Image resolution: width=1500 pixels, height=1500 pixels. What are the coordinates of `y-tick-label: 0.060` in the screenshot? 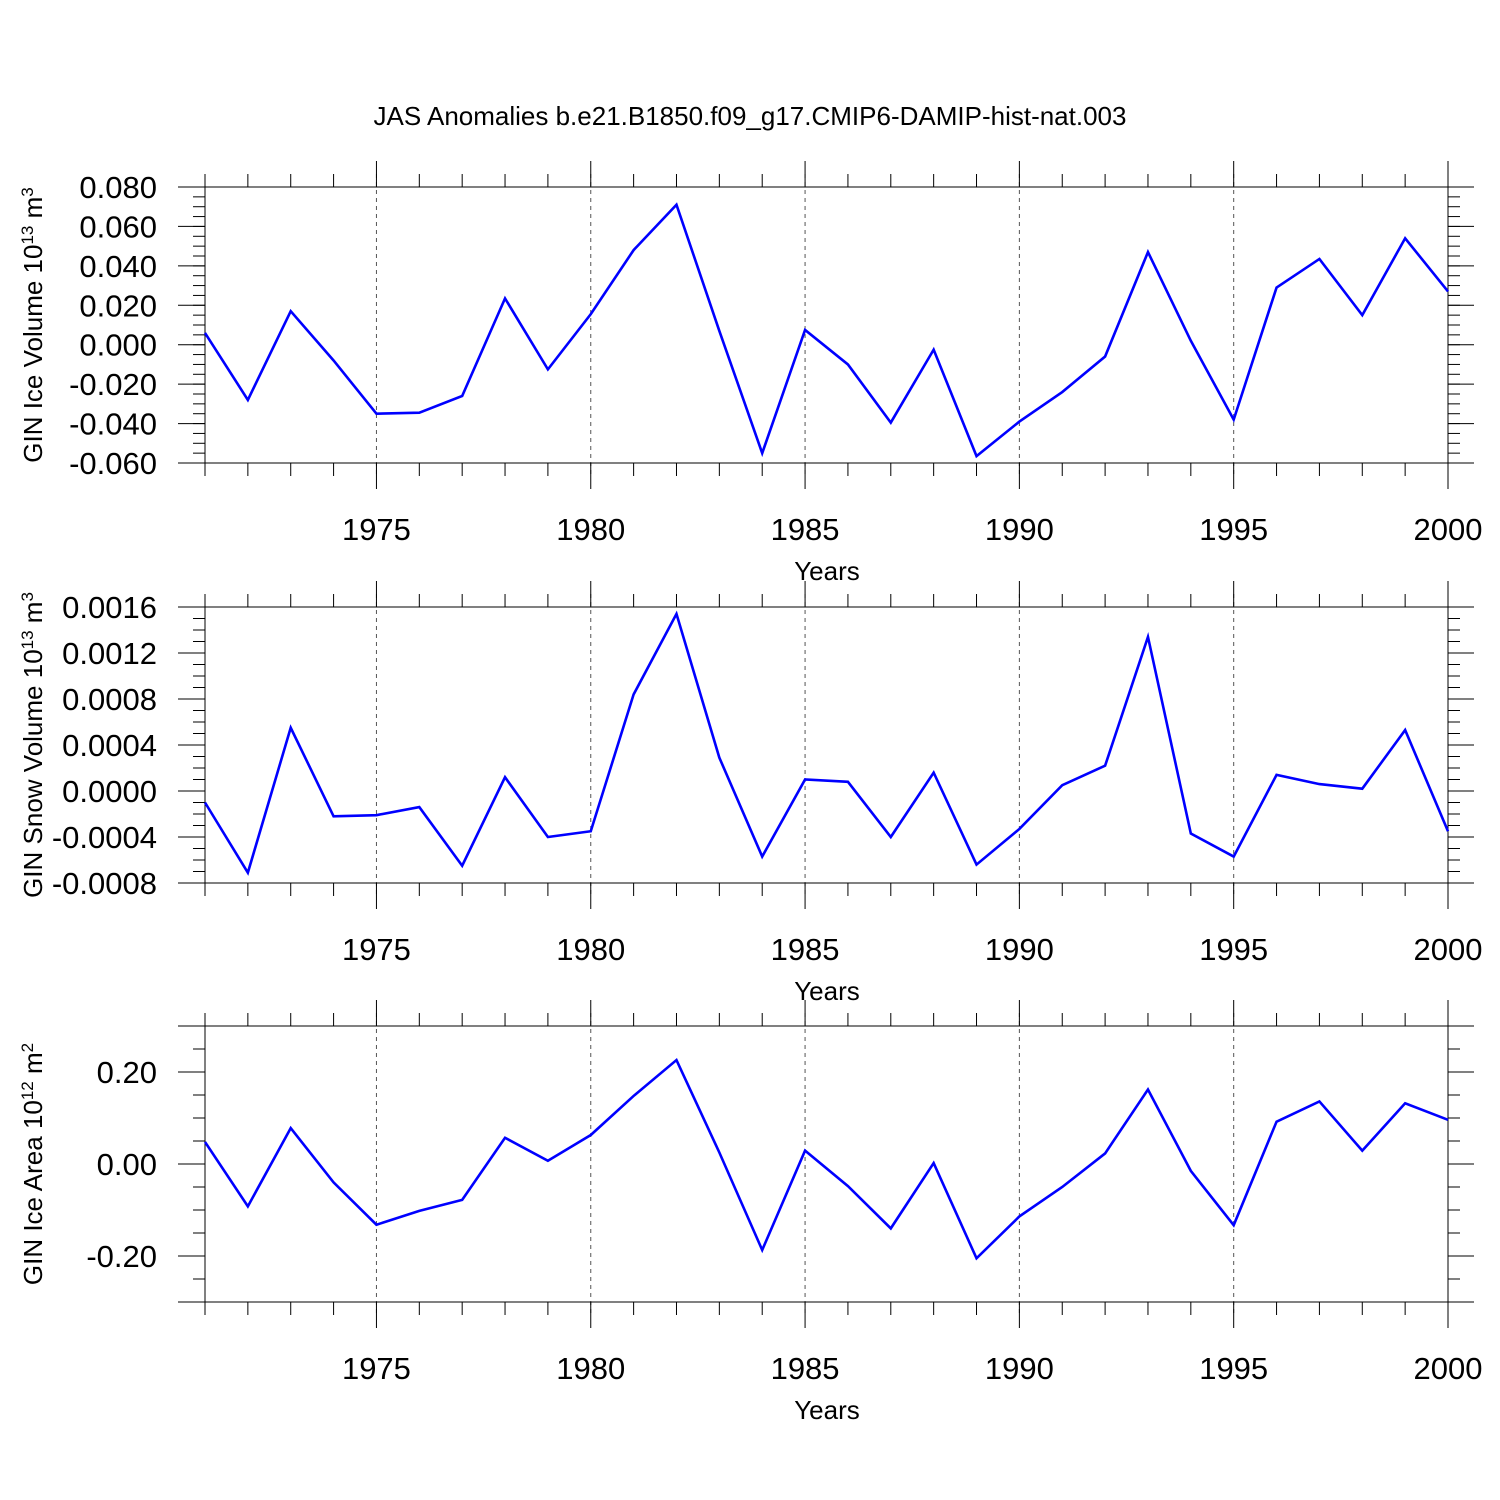 It's located at (118, 226).